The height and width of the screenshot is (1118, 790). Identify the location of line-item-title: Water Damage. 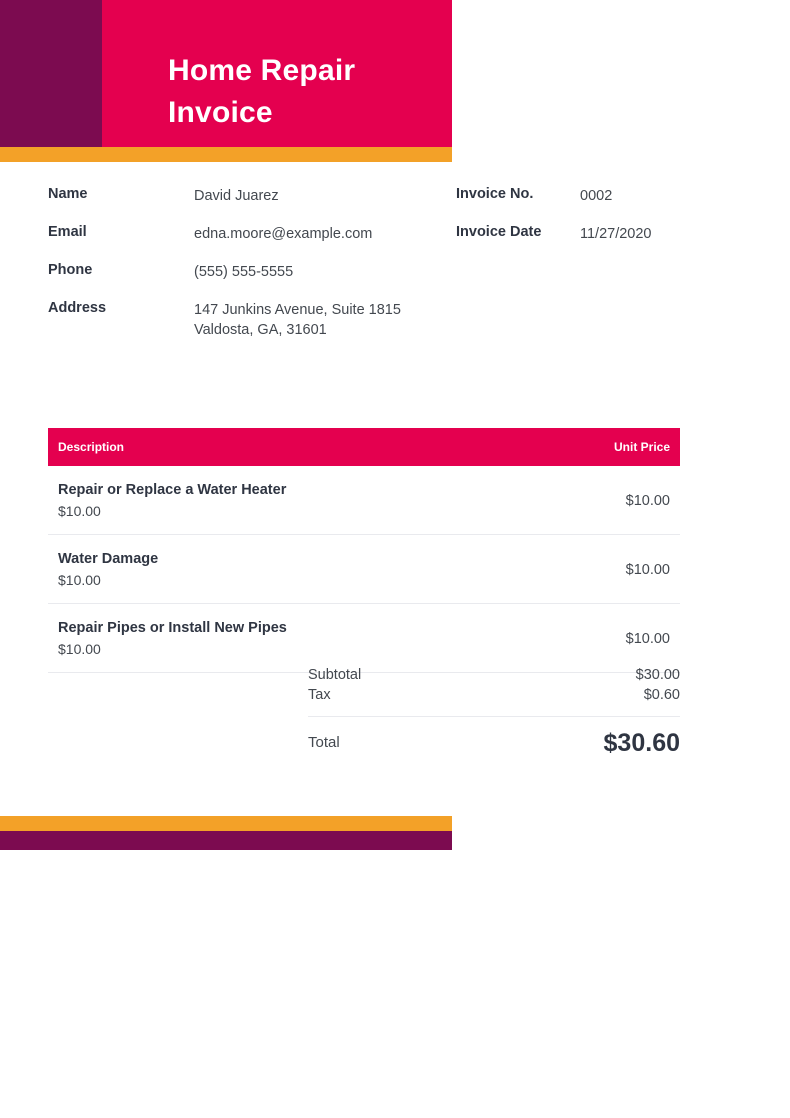
(108, 559).